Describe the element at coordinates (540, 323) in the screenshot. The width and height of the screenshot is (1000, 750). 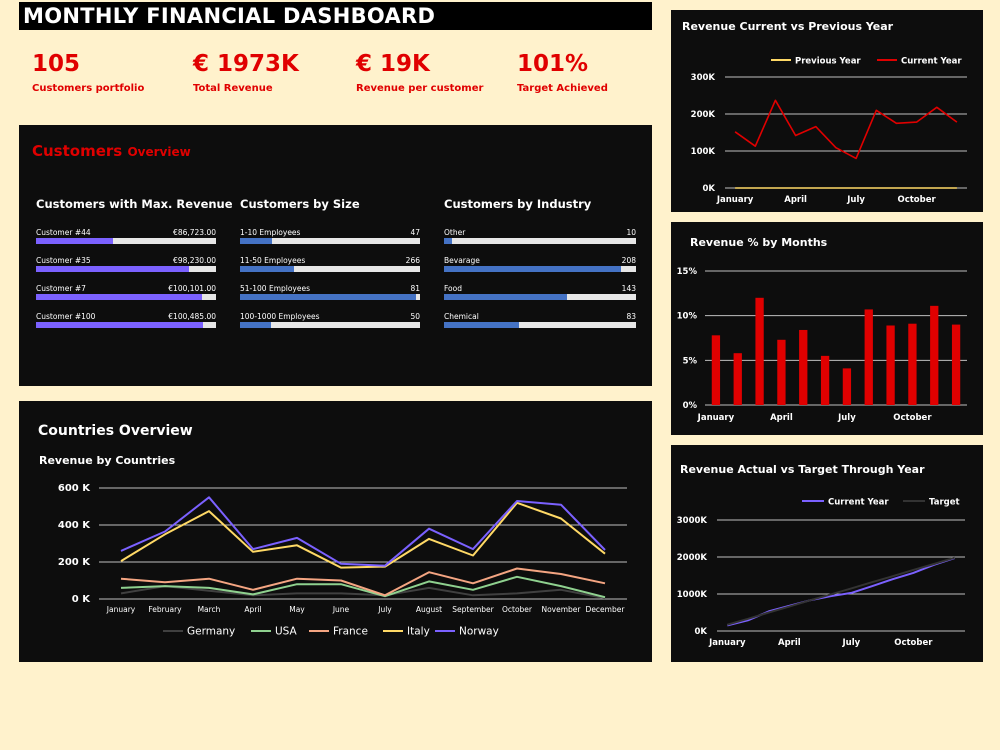
I see `bar-row: Chemical 83` at that location.